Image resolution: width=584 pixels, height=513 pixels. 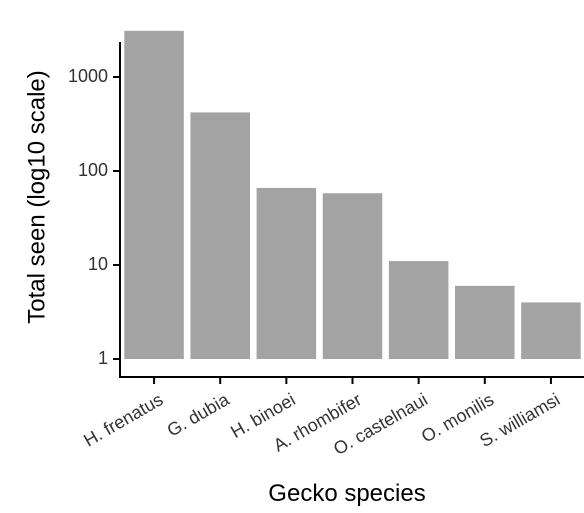 I want to click on bar-g-dubia, so click(x=220, y=235).